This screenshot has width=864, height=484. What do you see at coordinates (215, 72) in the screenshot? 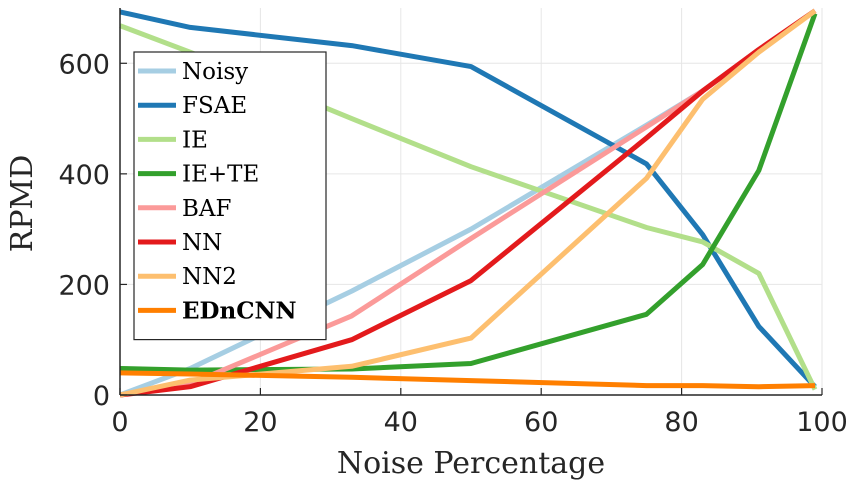
I see `legend-label-noisy: Noisy` at bounding box center [215, 72].